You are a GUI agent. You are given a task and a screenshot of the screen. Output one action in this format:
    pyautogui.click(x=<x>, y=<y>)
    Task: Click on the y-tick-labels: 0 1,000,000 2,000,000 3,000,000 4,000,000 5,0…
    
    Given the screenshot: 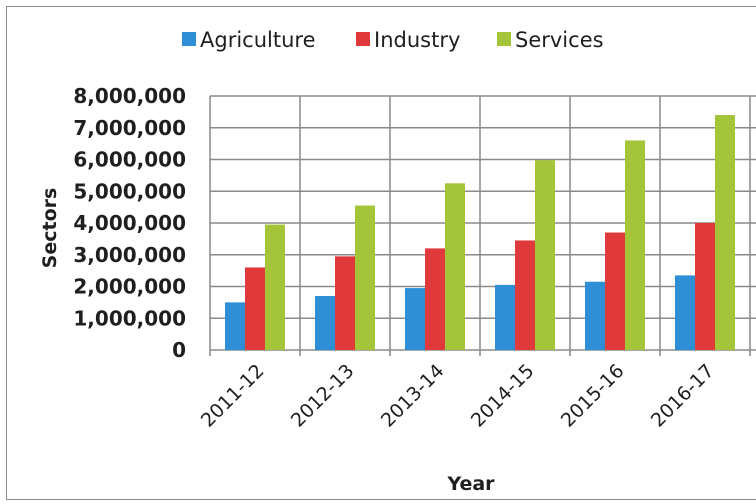 What is the action you would take?
    pyautogui.click(x=129, y=223)
    